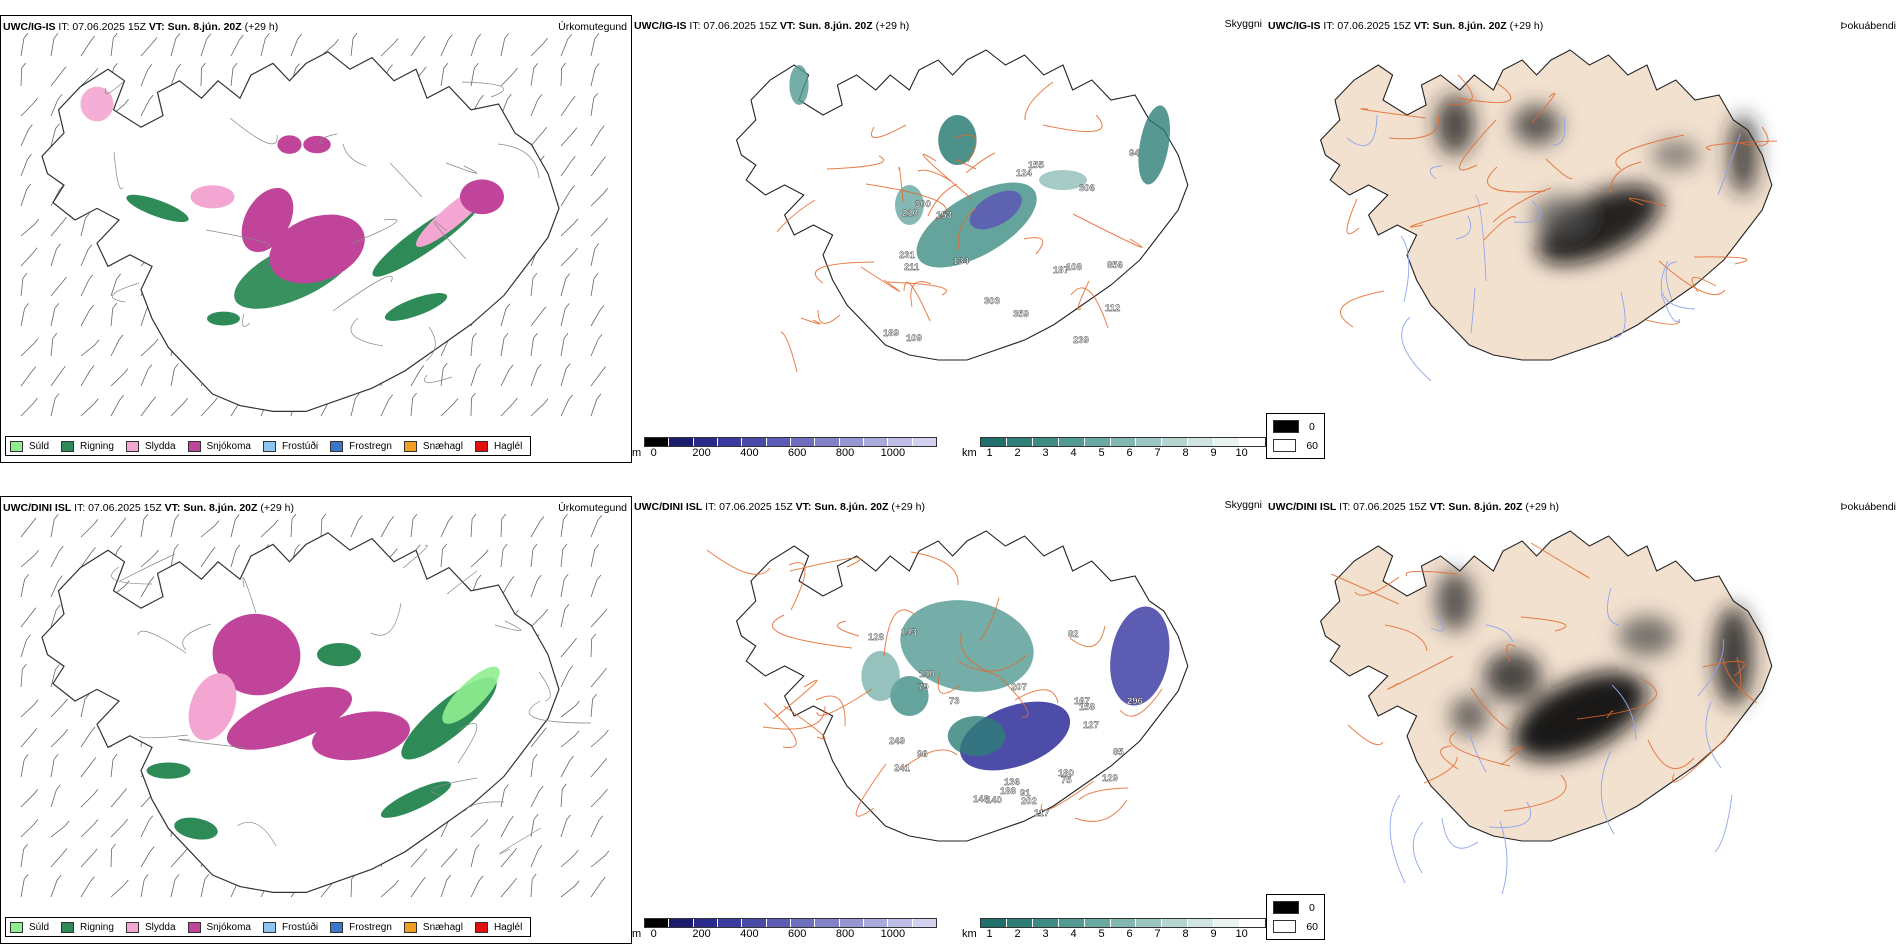 The image size is (1900, 950). I want to click on fog-index-legend: 0 60, so click(1295, 917).